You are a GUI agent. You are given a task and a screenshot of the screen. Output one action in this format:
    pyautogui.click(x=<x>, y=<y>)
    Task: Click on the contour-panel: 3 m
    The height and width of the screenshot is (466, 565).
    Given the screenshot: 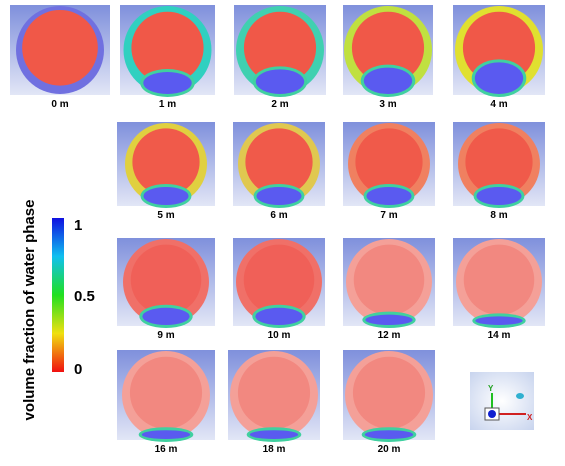 What is the action you would take?
    pyautogui.click(x=388, y=57)
    